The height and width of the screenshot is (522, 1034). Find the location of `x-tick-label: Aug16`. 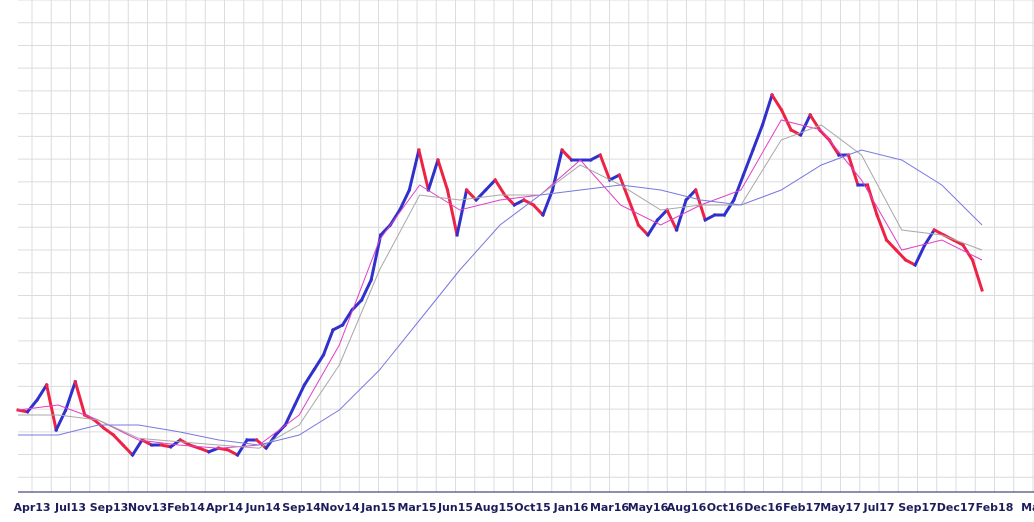

x-tick-label: Aug16 is located at coordinates (687, 507).